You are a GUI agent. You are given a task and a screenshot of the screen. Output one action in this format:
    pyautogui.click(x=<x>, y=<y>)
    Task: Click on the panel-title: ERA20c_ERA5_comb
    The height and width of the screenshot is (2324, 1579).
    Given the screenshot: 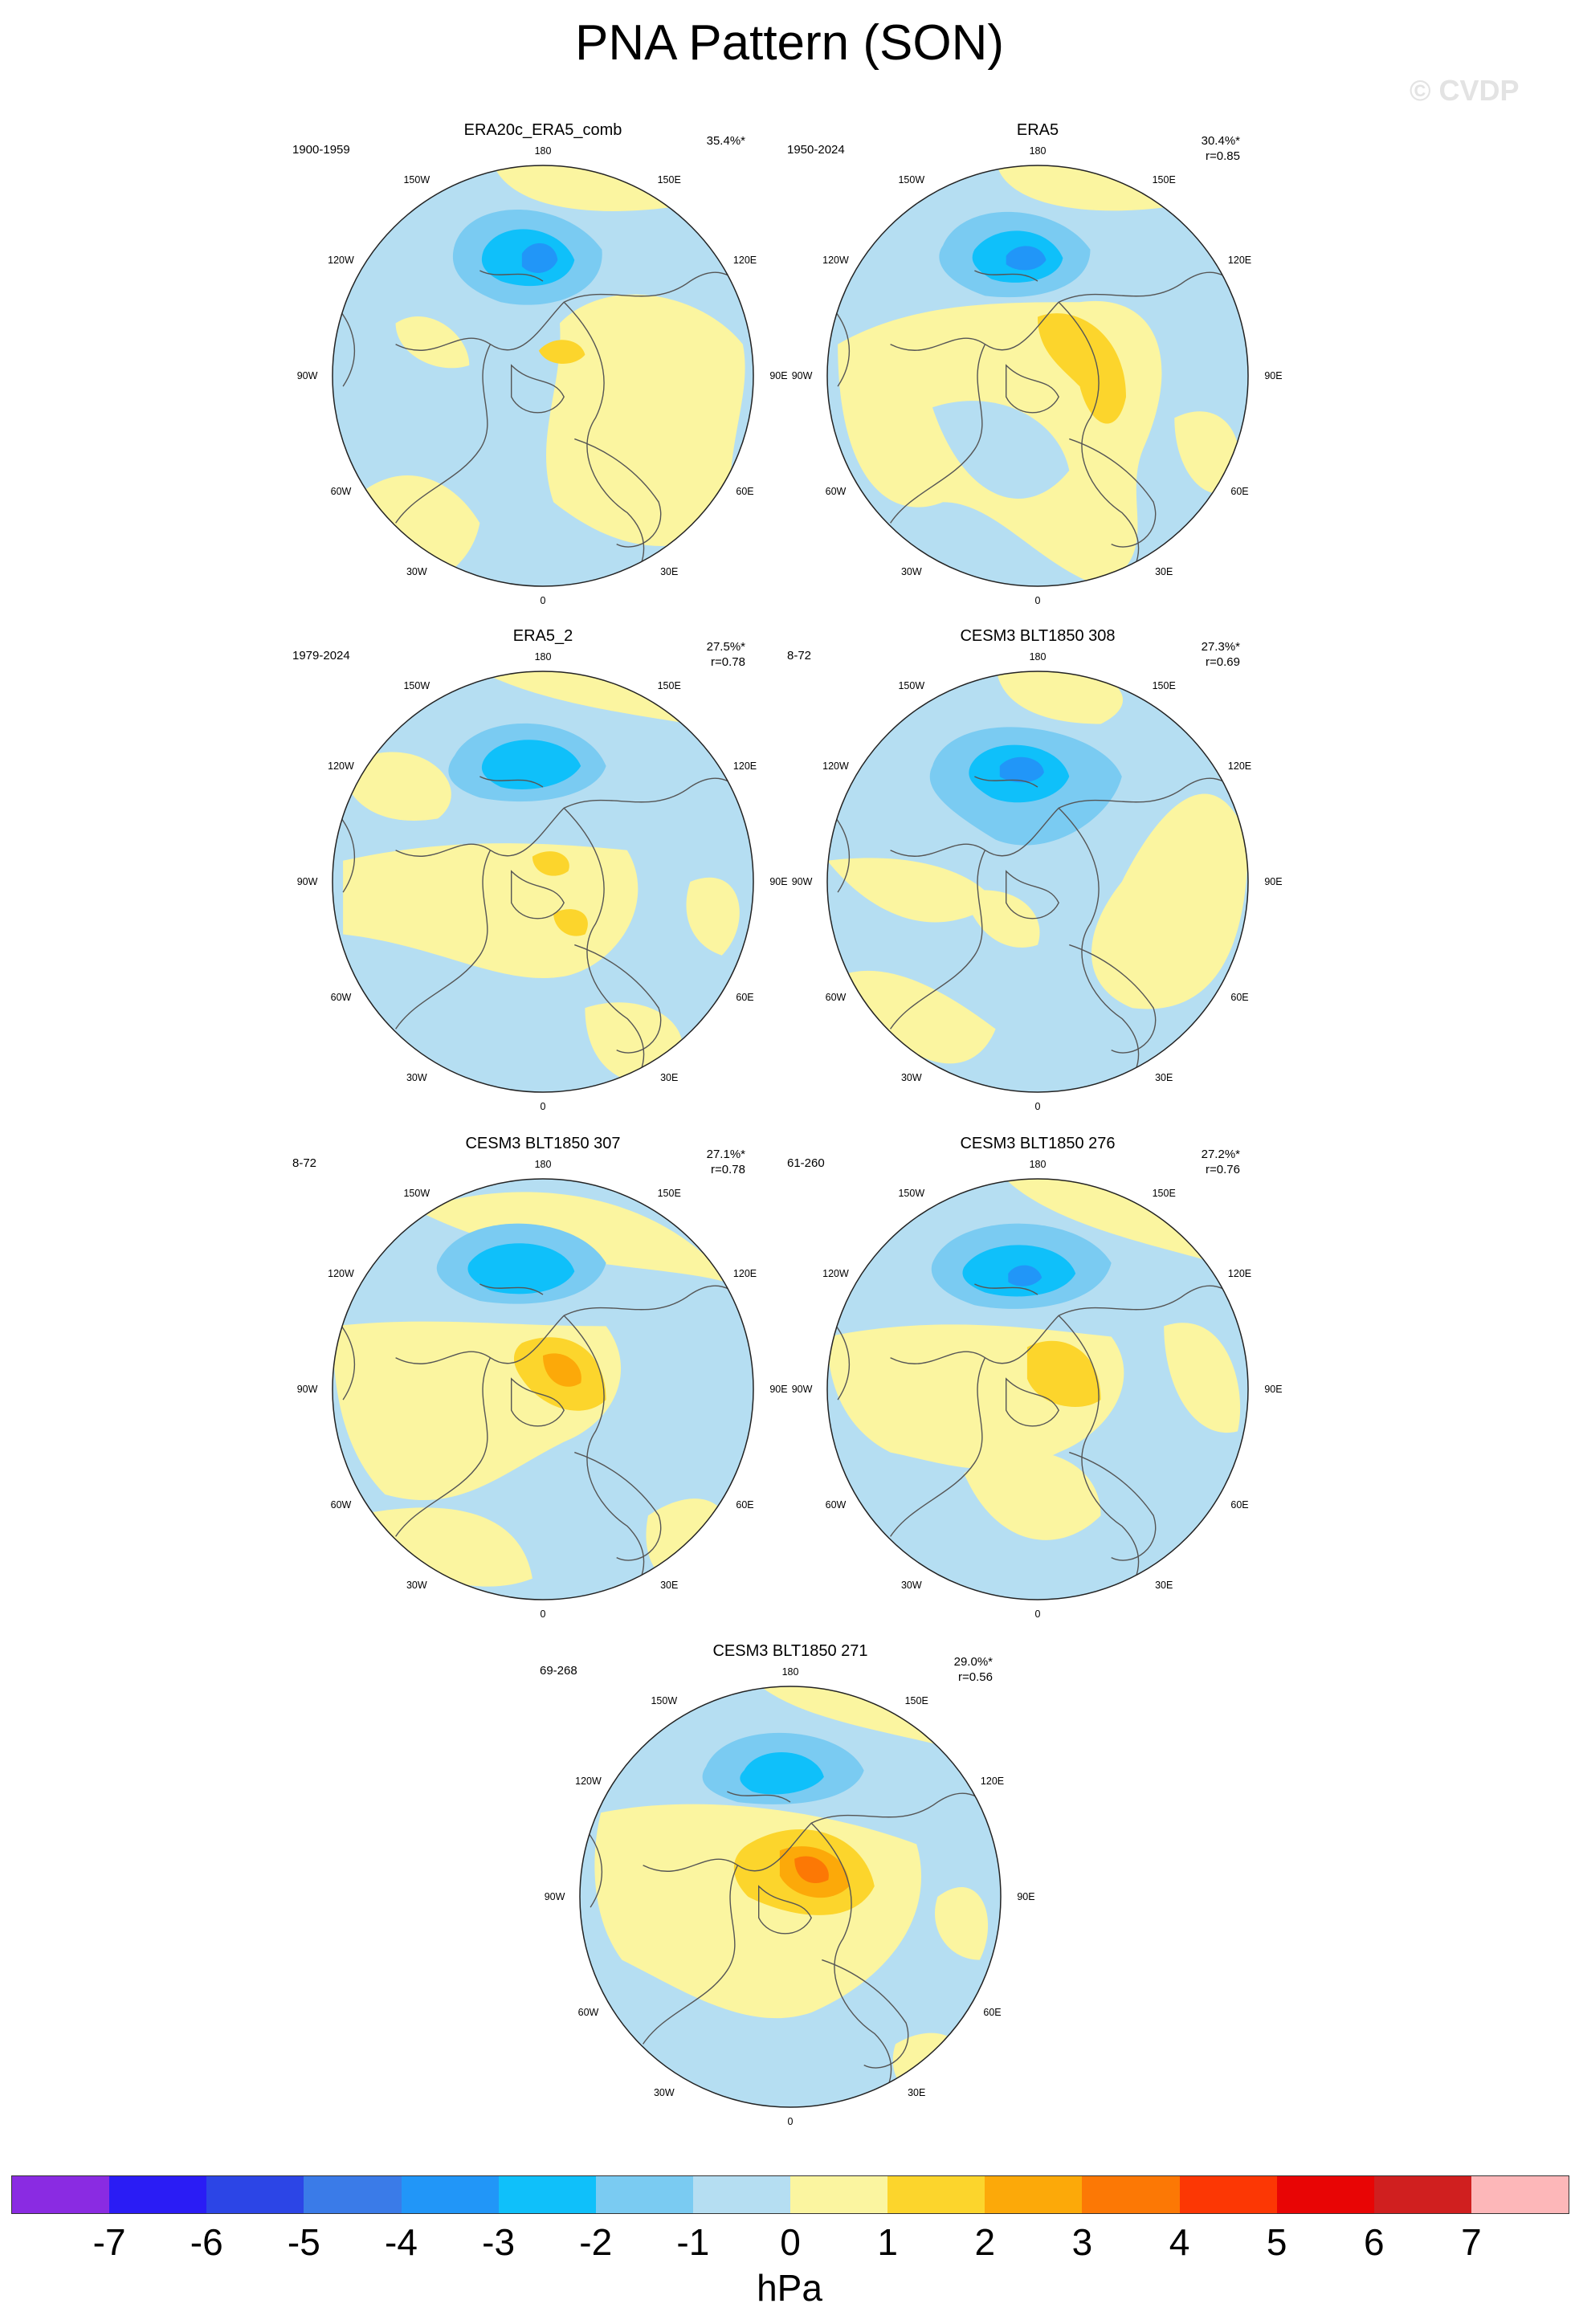 What is the action you would take?
    pyautogui.click(x=542, y=130)
    